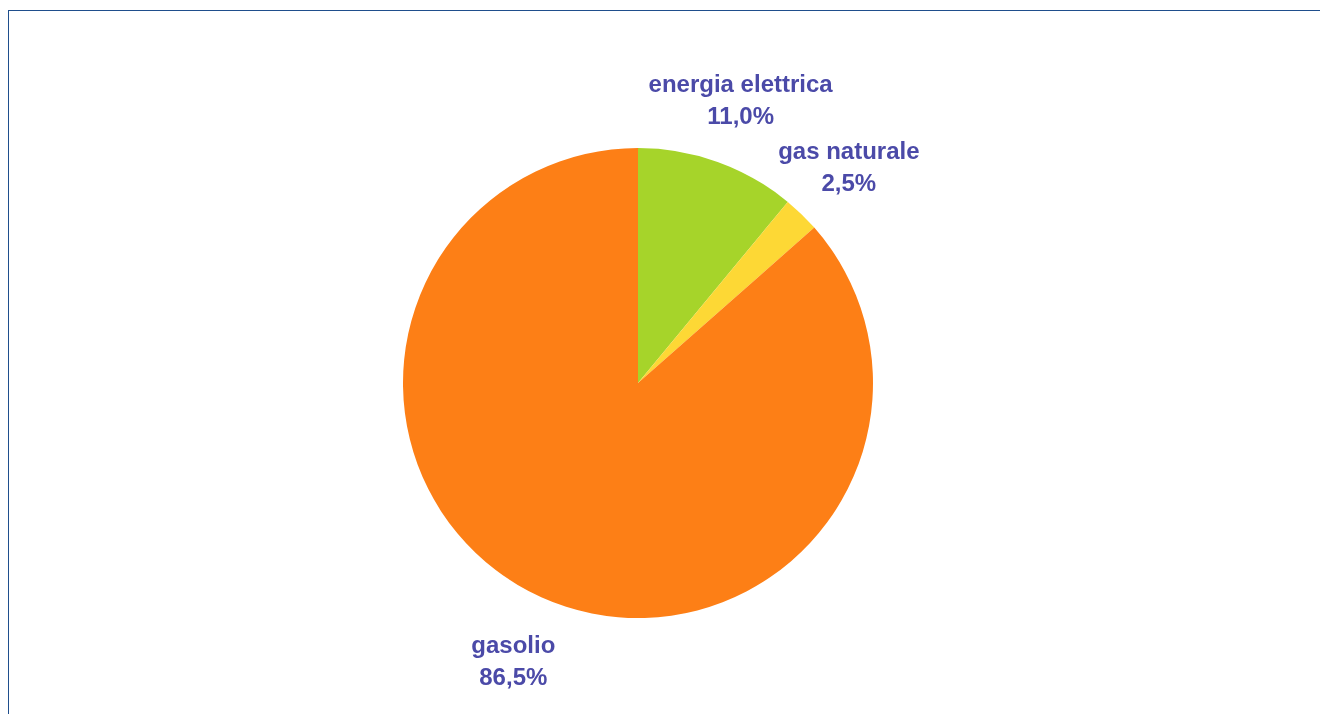  What do you see at coordinates (849, 151) in the screenshot?
I see `slice-label: gas naturale` at bounding box center [849, 151].